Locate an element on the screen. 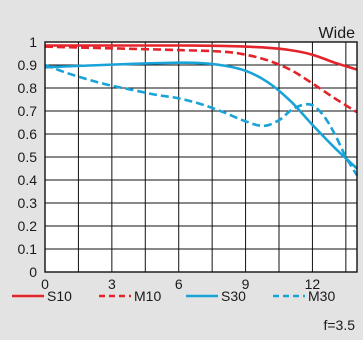 The width and height of the screenshot is (363, 340). aperture-note: f=3.5 is located at coordinates (339, 325).